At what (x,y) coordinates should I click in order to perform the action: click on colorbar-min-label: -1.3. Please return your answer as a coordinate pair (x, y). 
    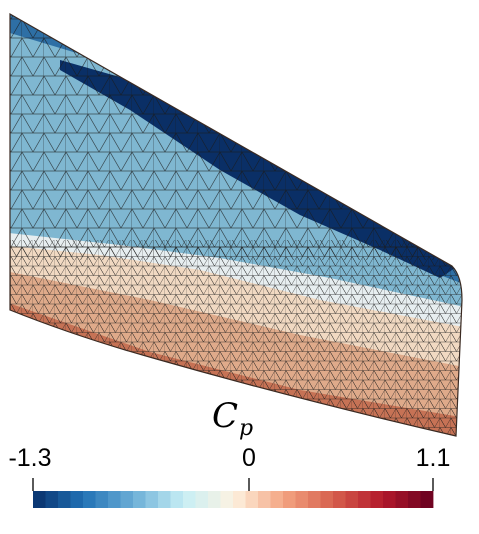
    Looking at the image, I should click on (30, 458).